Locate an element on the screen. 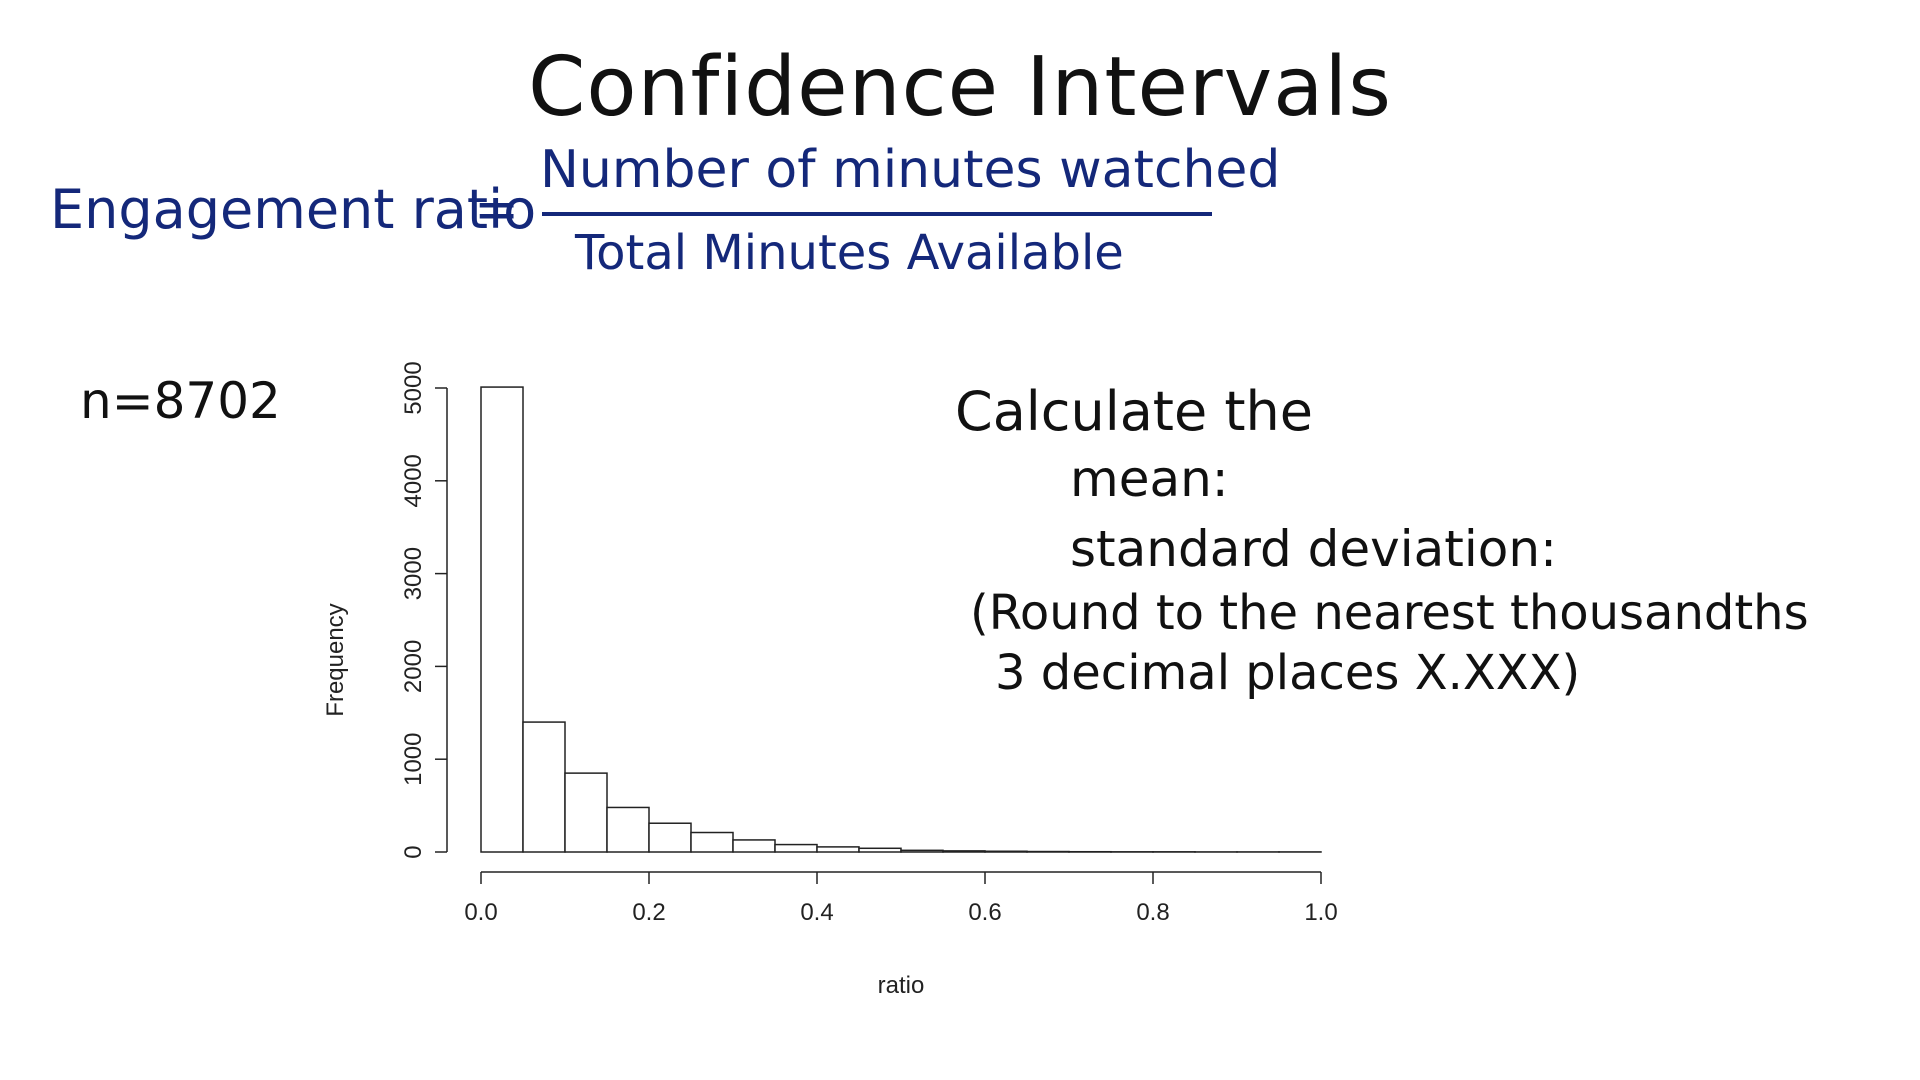 This screenshot has width=1920, height=1080. y-axis-ticks: 0 1000 2000 3000 4000 5000 is located at coordinates (423, 610).